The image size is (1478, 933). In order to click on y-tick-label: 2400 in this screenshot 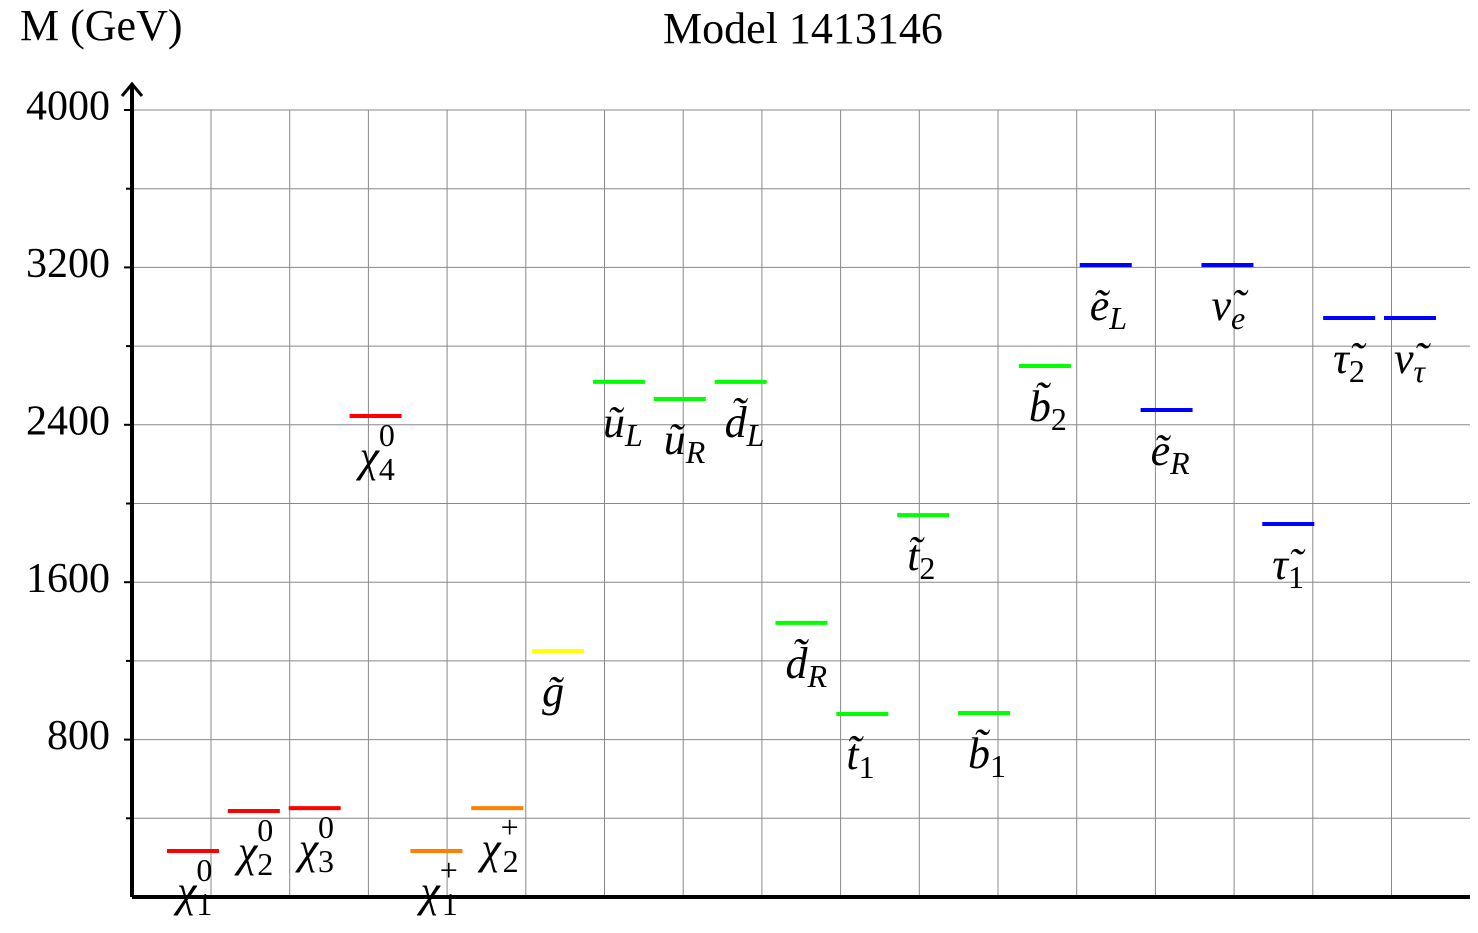, I will do `click(68, 421)`.